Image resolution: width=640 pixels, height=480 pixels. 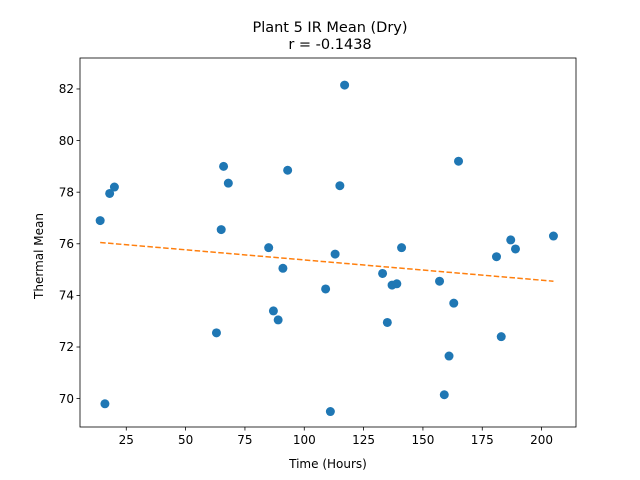 I want to click on chart-title: Plant 5 IR Mean (Dry), so click(x=329, y=28).